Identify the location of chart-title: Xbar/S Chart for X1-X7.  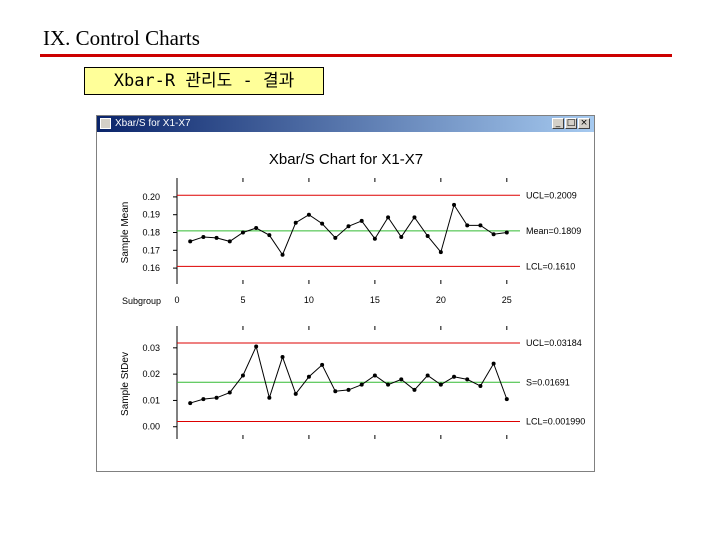
(346, 159).